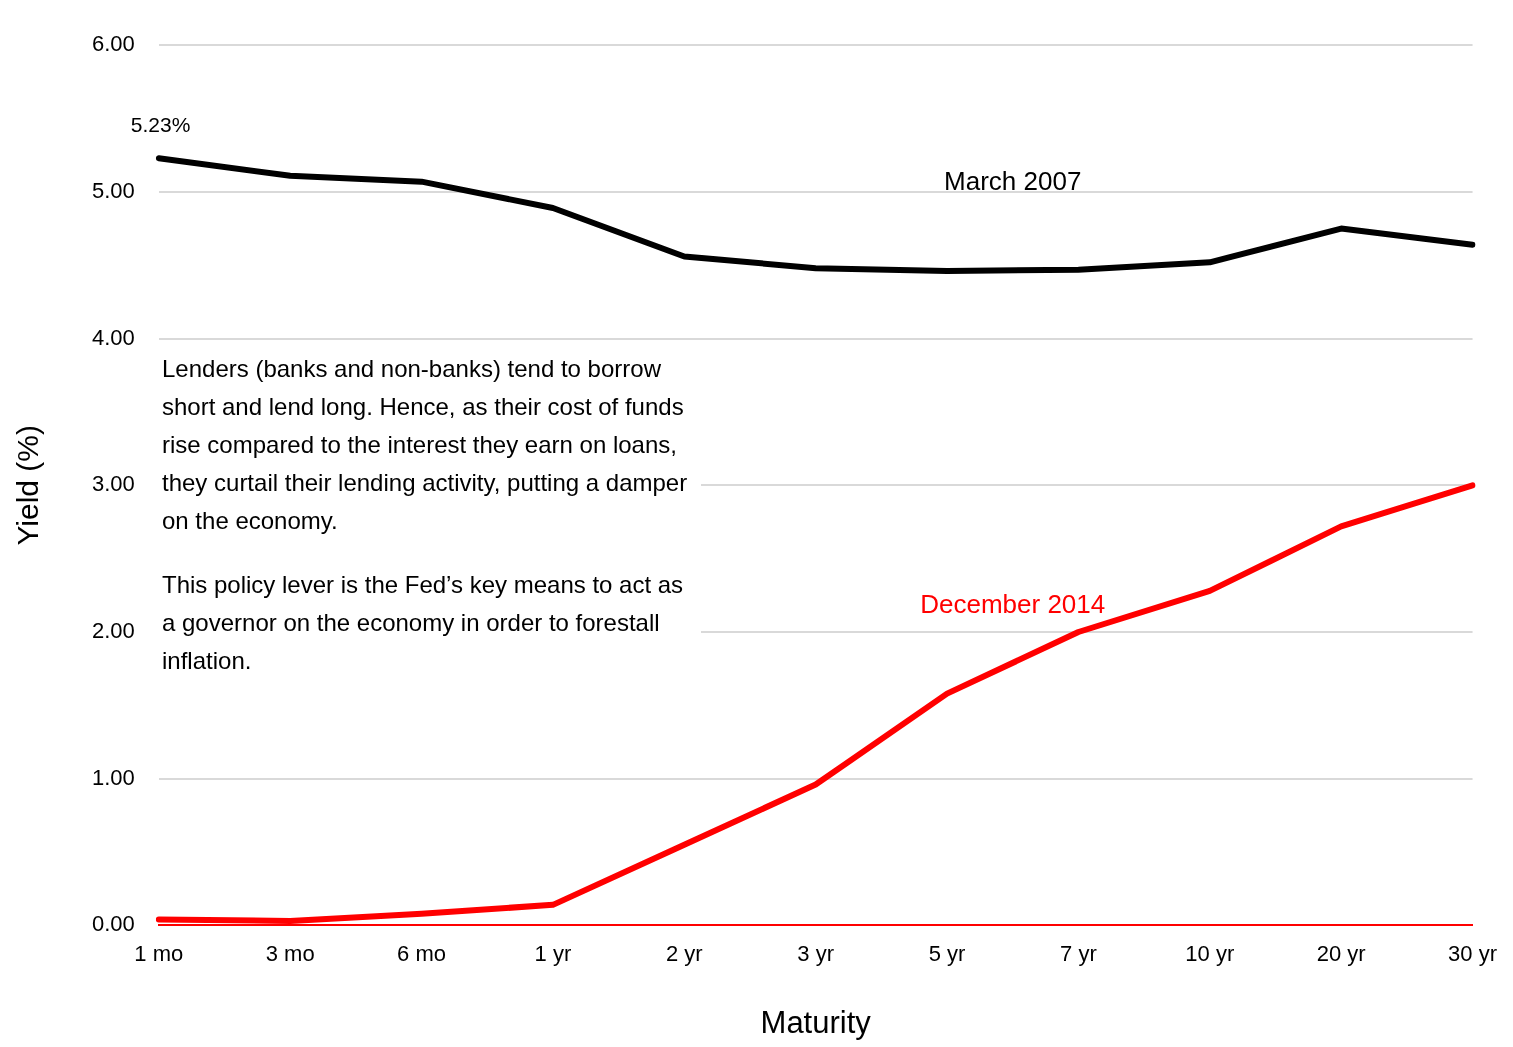 This screenshot has width=1513, height=1047. Describe the element at coordinates (113, 44) in the screenshot. I see `y-tick-label: 6.00` at that location.